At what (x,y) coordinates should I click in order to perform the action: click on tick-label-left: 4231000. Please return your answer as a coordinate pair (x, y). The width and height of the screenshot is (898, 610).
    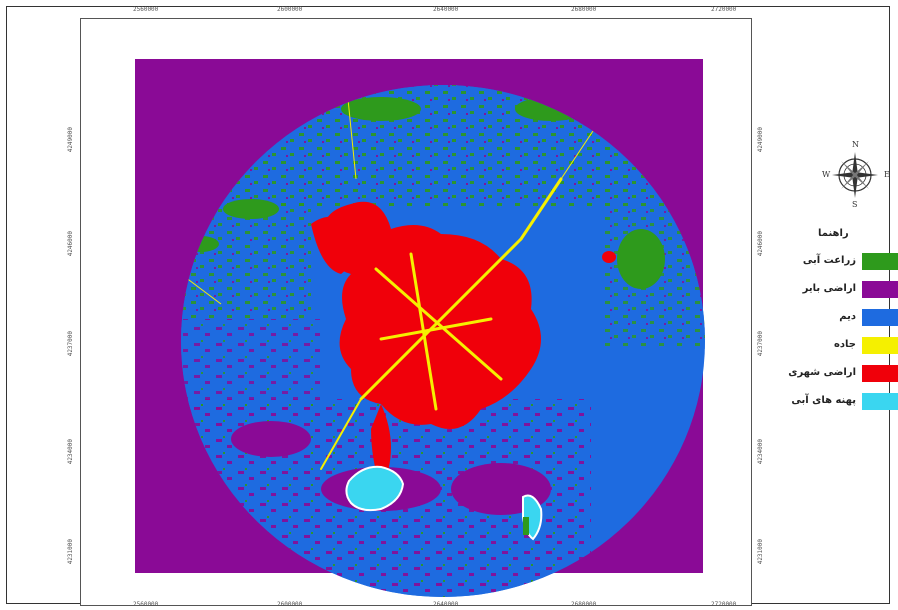
    Looking at the image, I should click on (70, 552).